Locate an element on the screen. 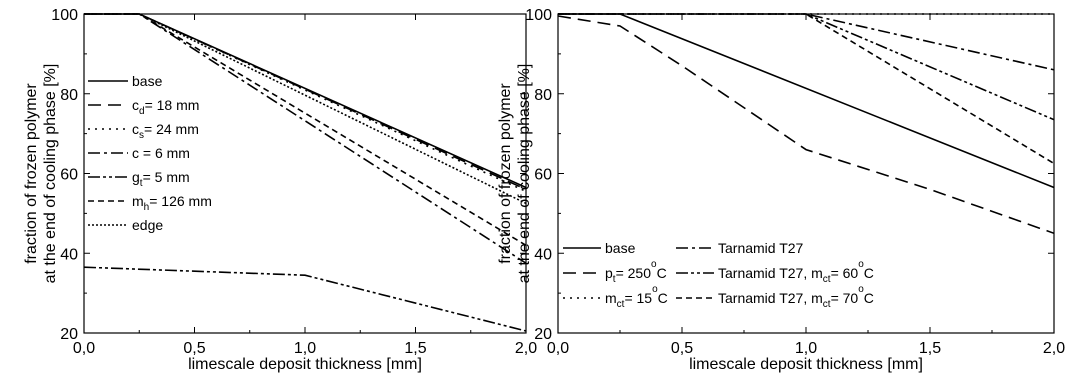 This screenshot has width=1067, height=387. legend-item: mct​= 15o​C is located at coordinates (615, 297).